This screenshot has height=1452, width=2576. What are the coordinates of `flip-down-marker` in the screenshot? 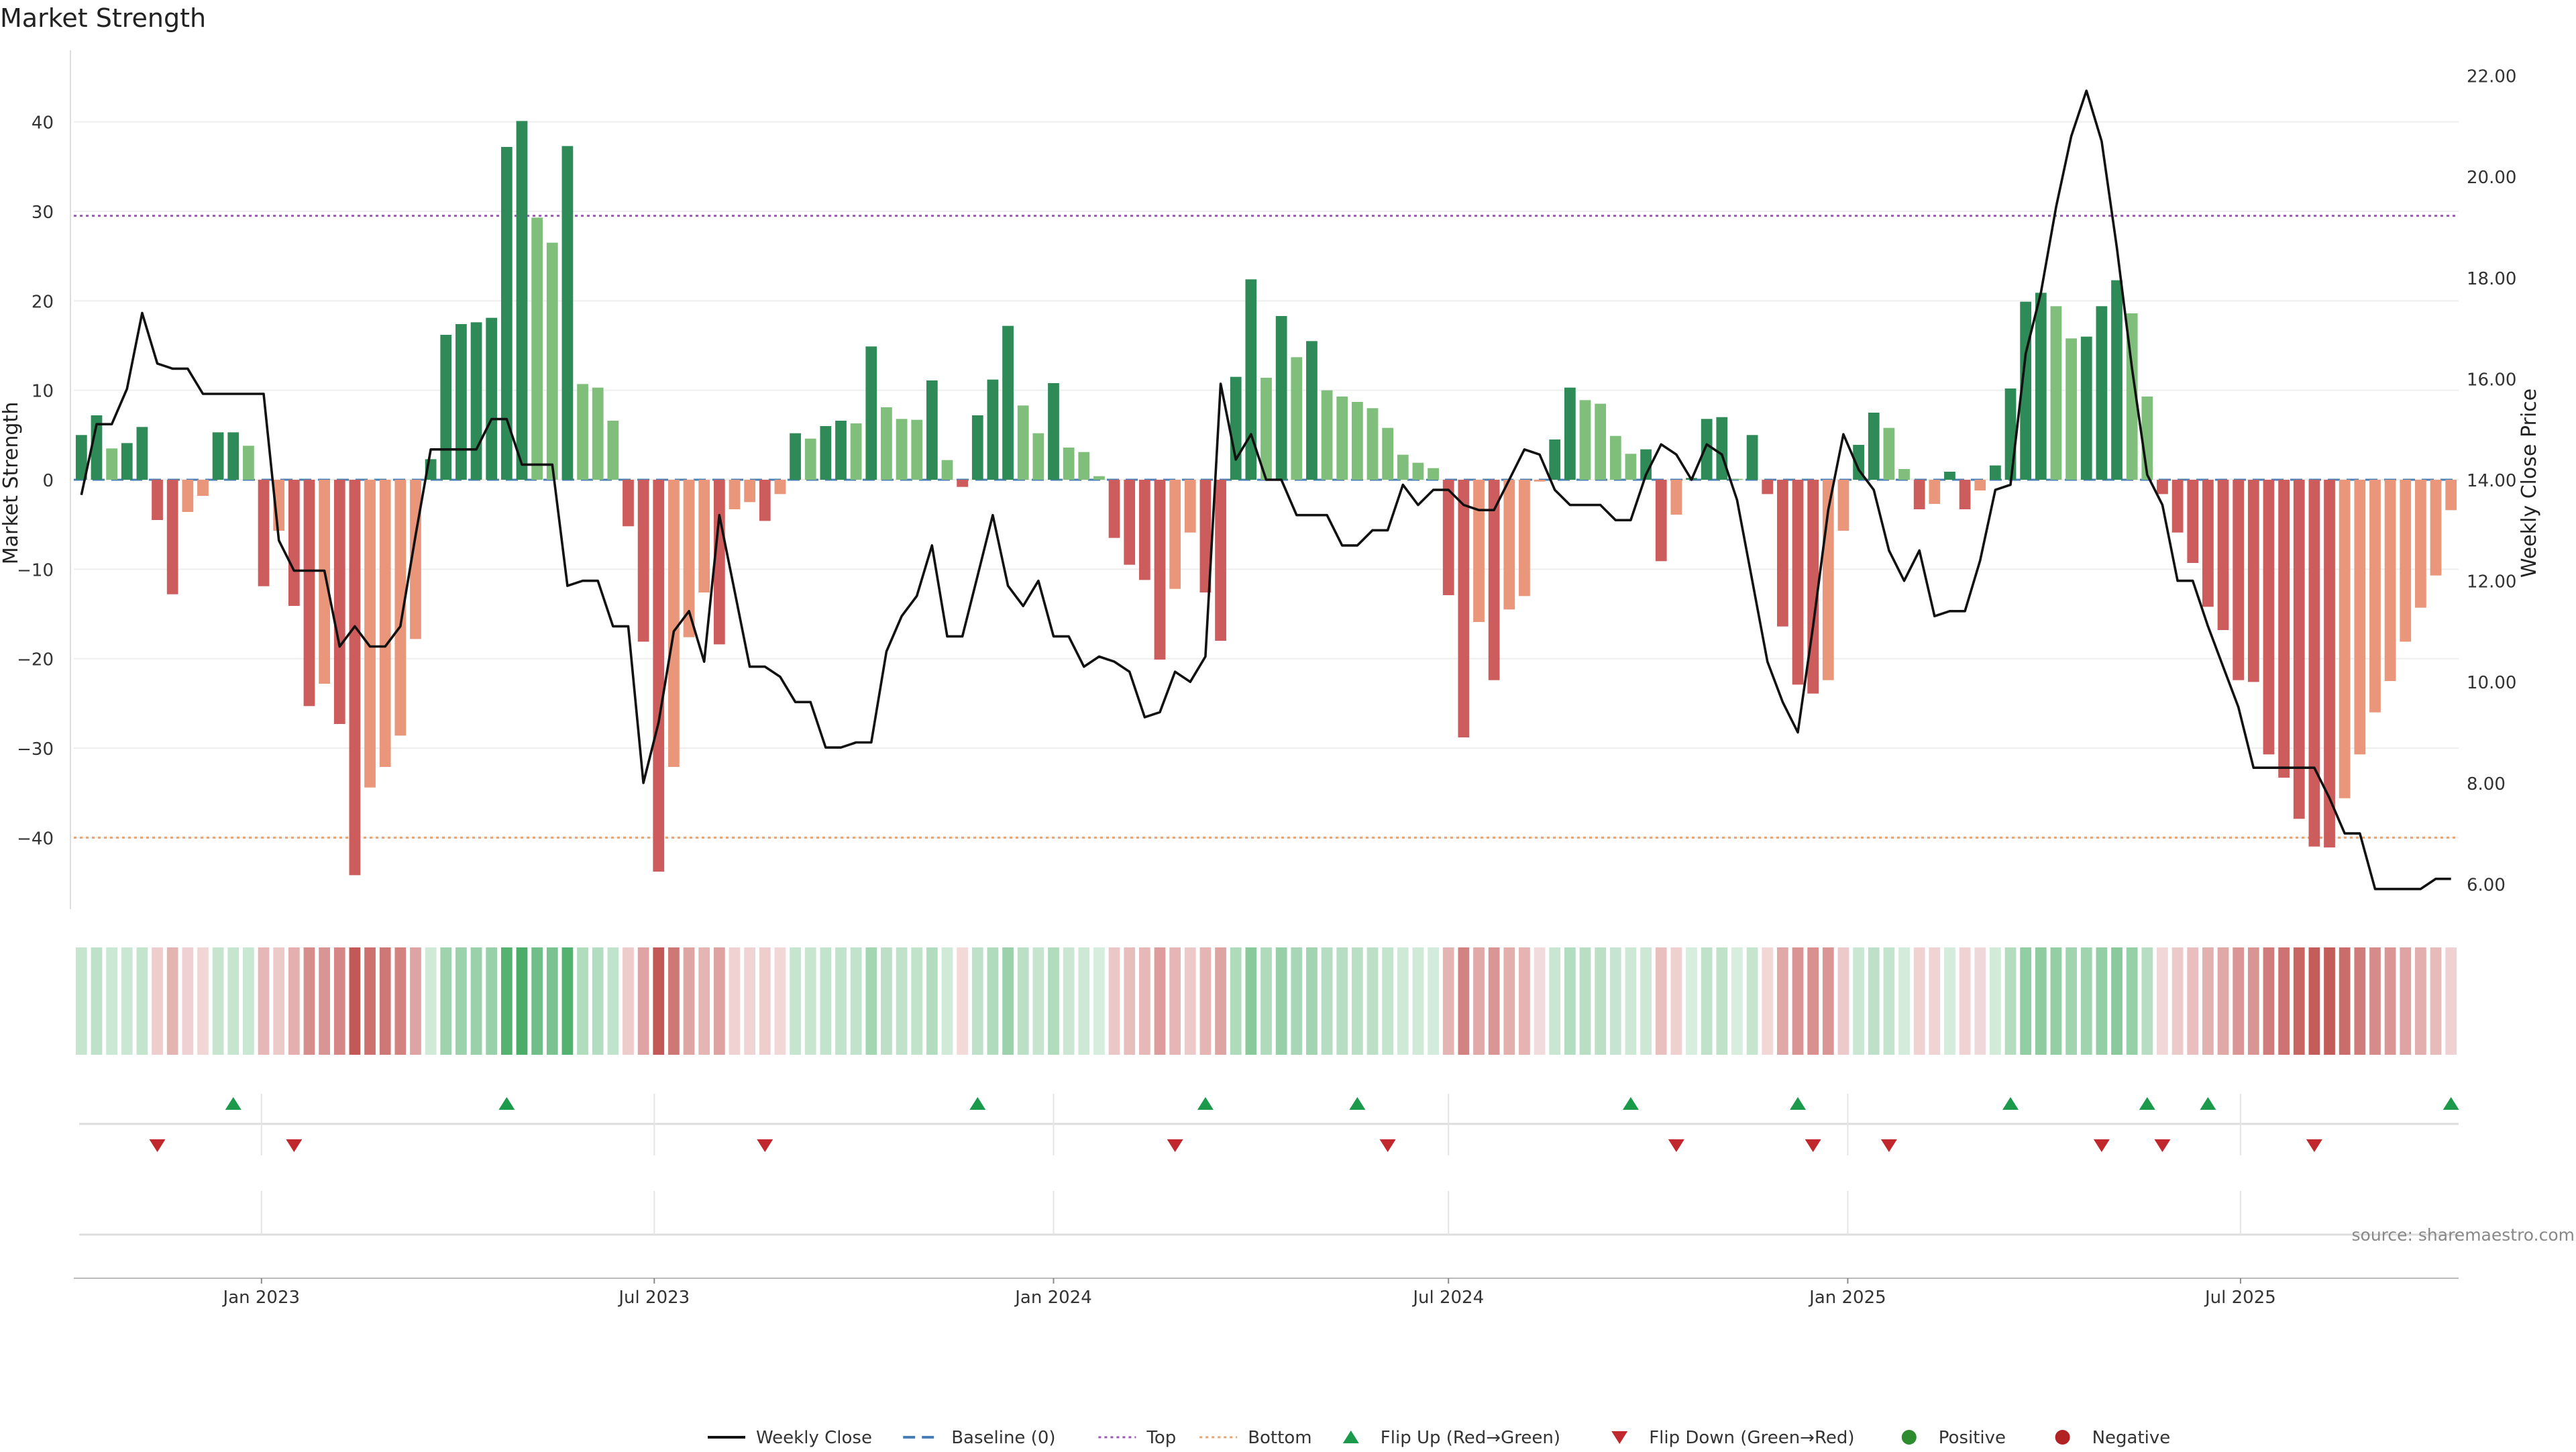 It's located at (1175, 1145).